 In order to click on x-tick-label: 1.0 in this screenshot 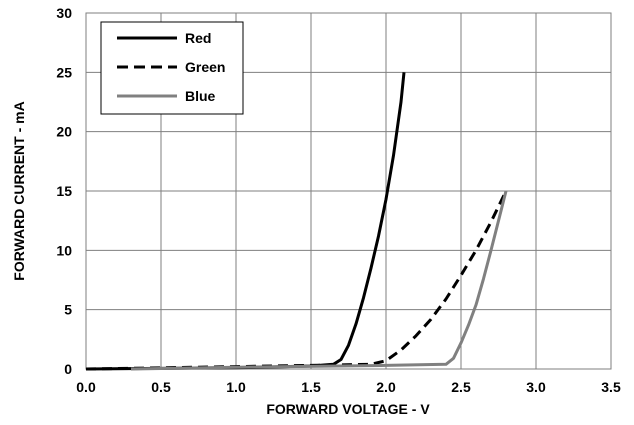, I will do `click(236, 387)`.